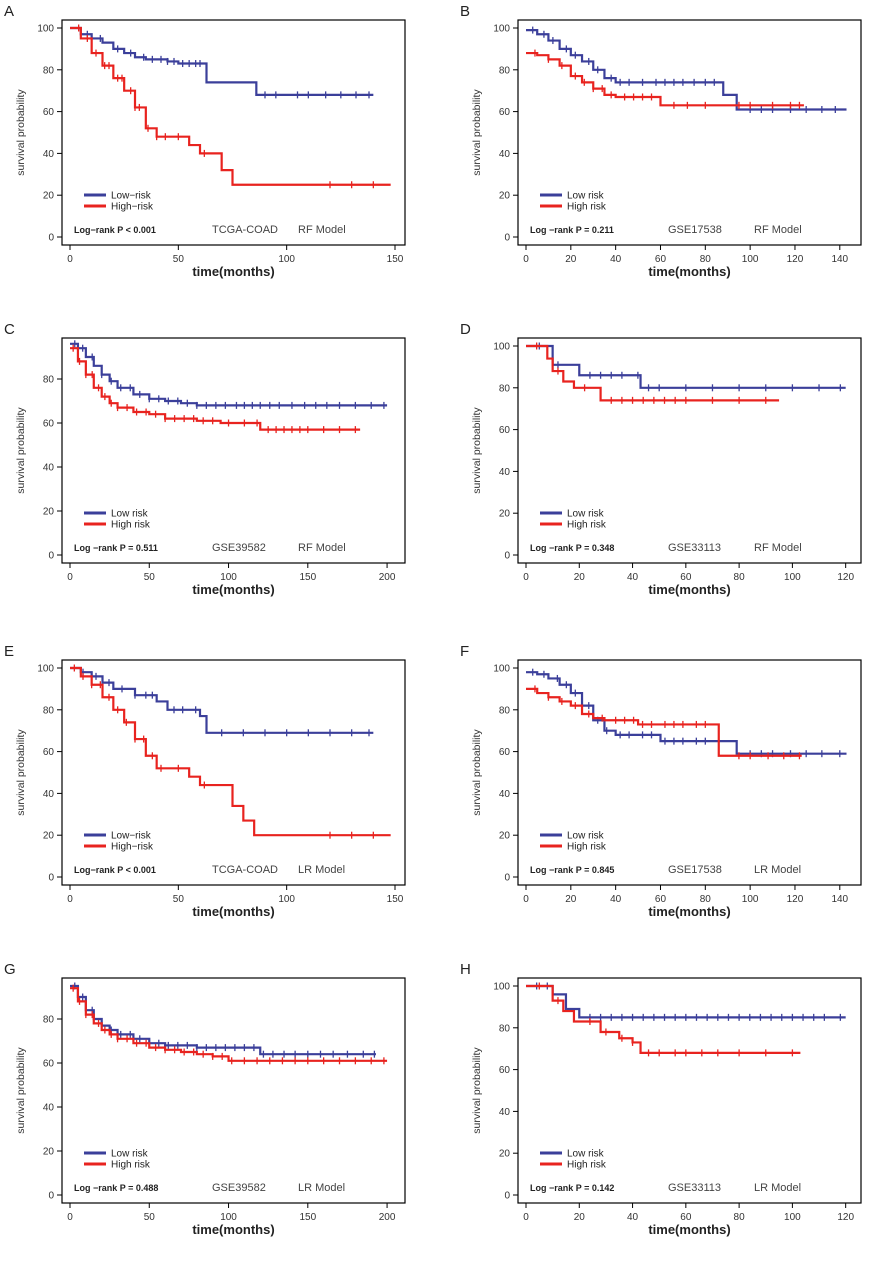 The width and height of the screenshot is (879, 1263). I want to click on pvalue-label: Log −rank P = 0.142, so click(572, 1188).